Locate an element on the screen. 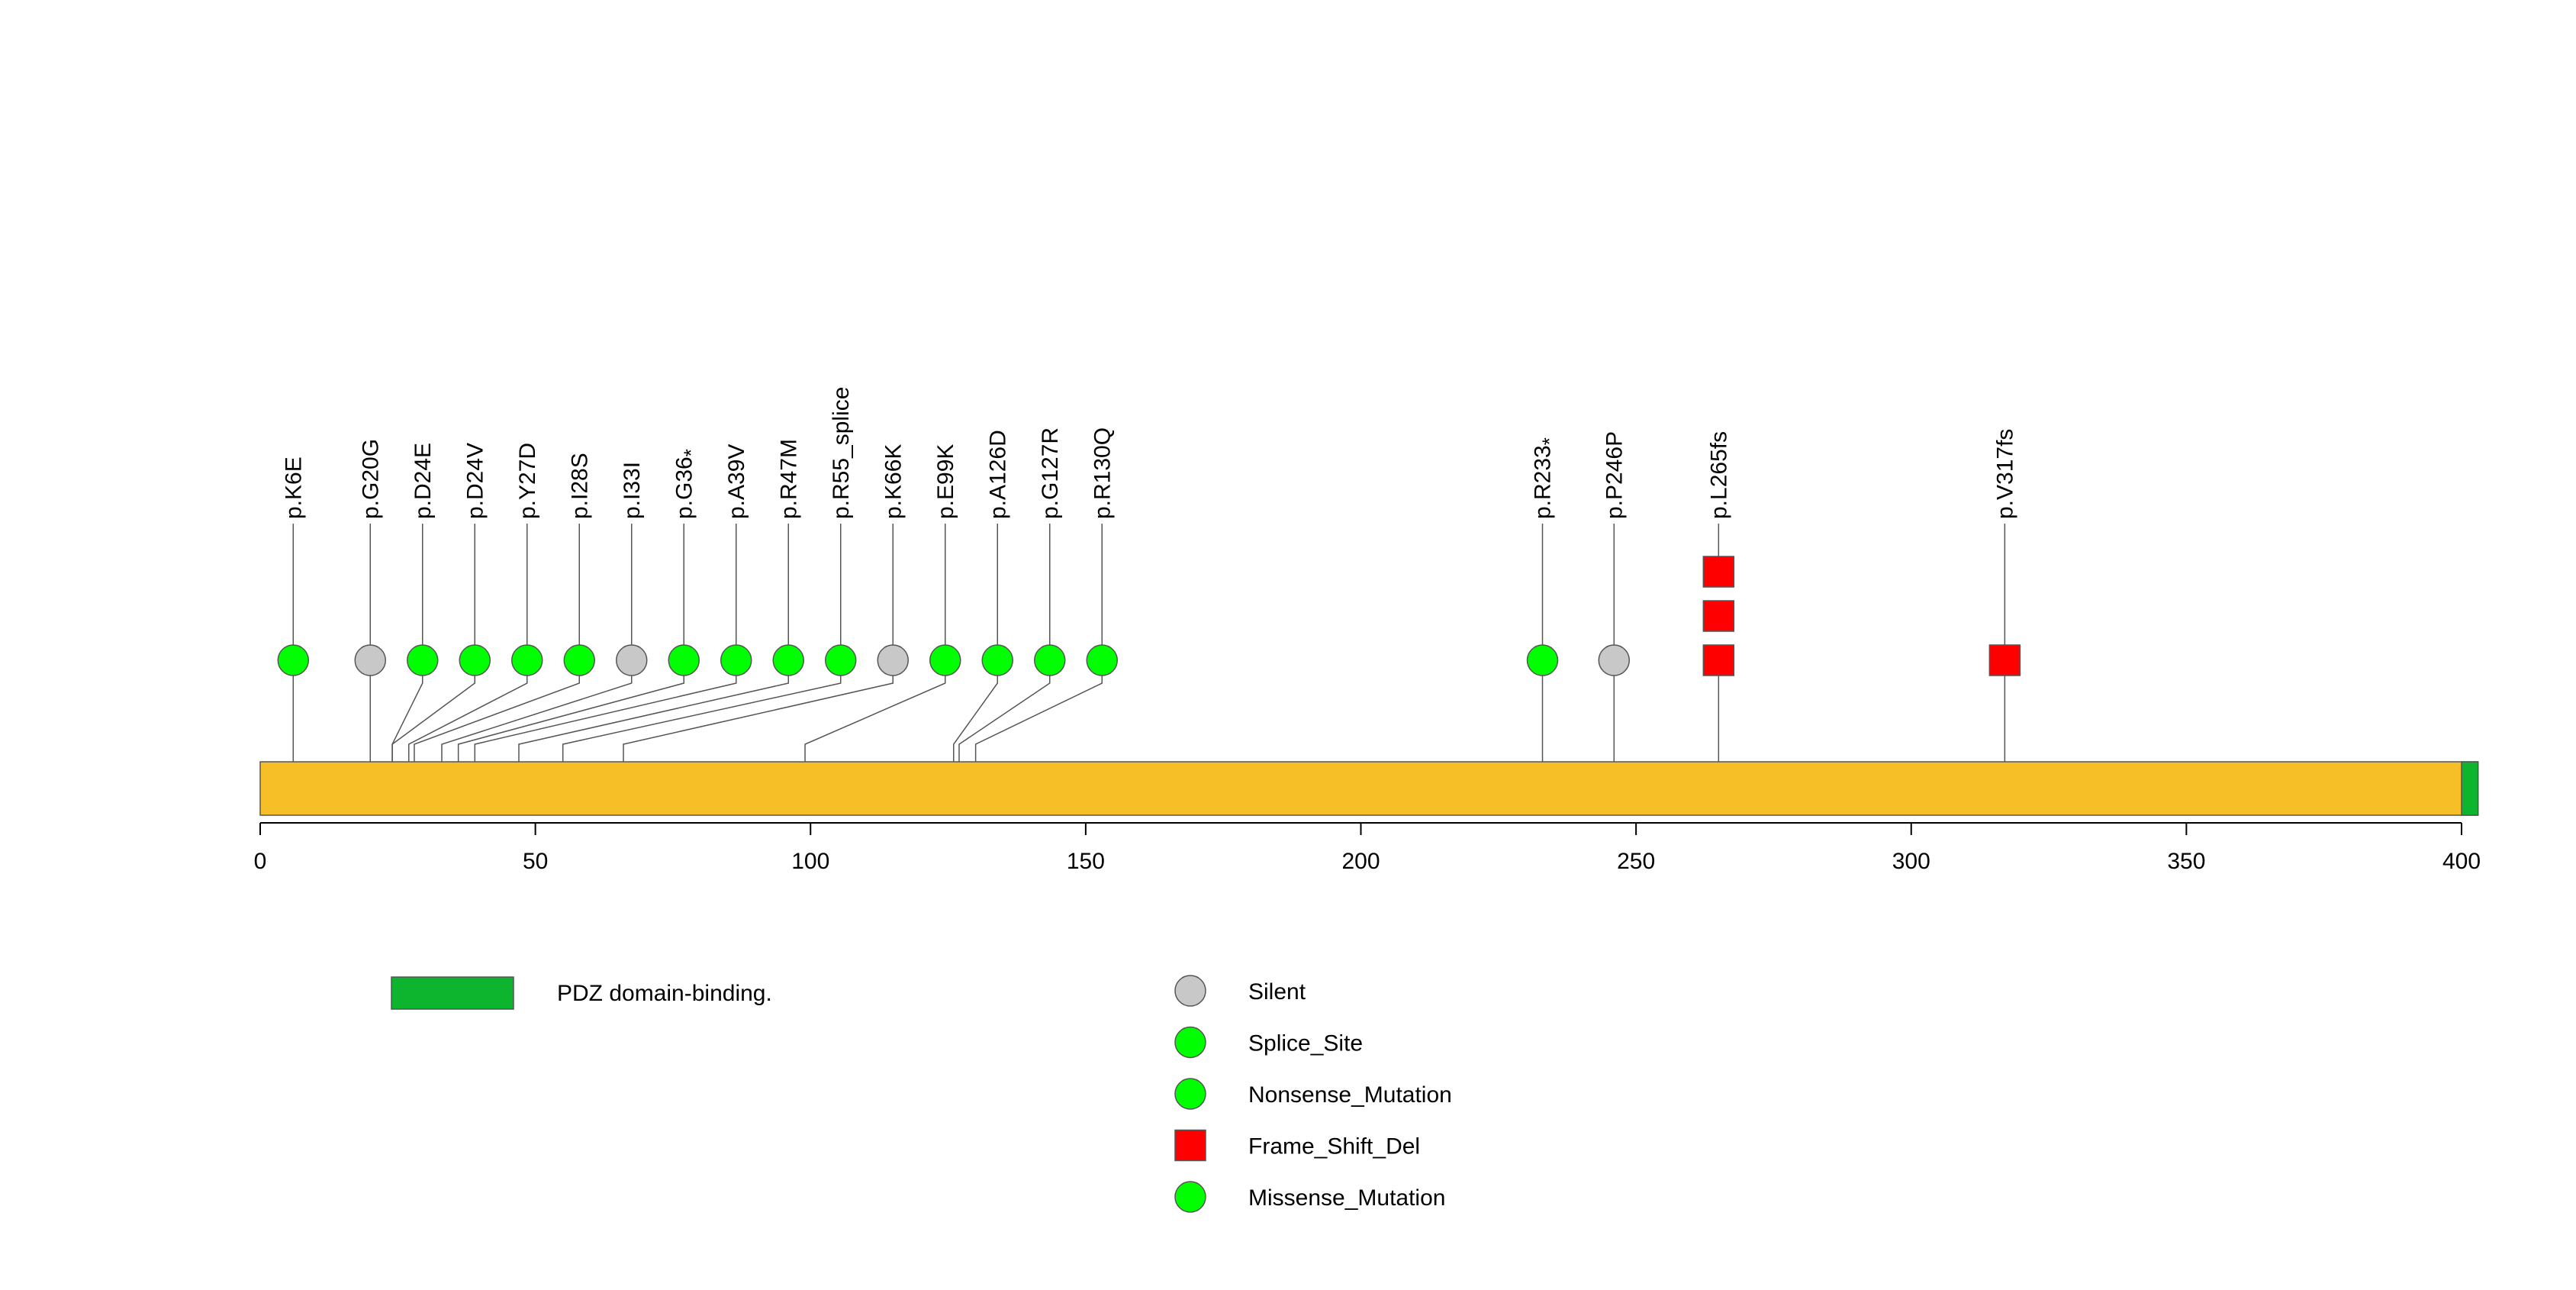 This screenshot has width=2576, height=1290. mutation-label: p.E99K is located at coordinates (945, 482).